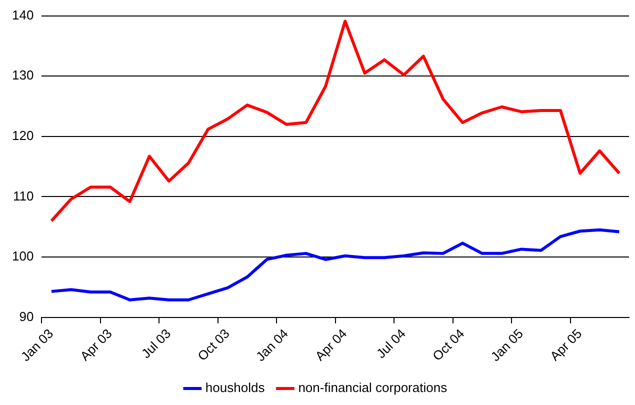 The height and width of the screenshot is (405, 635). Describe the element at coordinates (391, 344) in the screenshot. I see `x-tick-label: Jul 04` at that location.